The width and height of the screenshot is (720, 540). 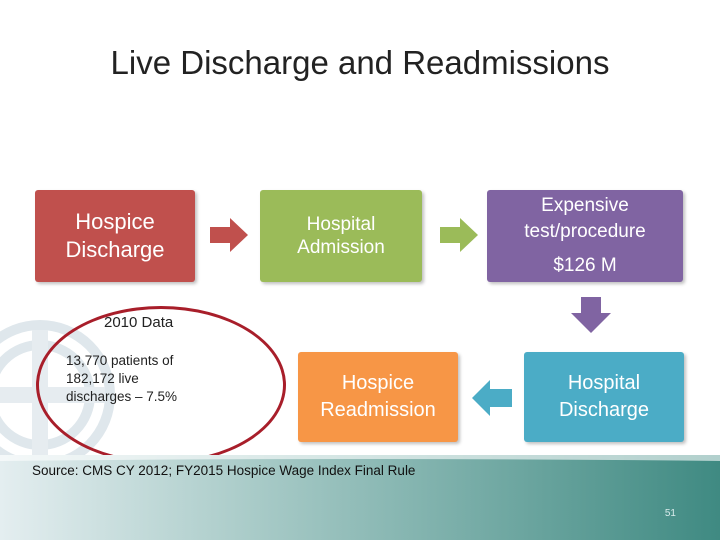 I want to click on arrow-left, so click(x=492, y=398).